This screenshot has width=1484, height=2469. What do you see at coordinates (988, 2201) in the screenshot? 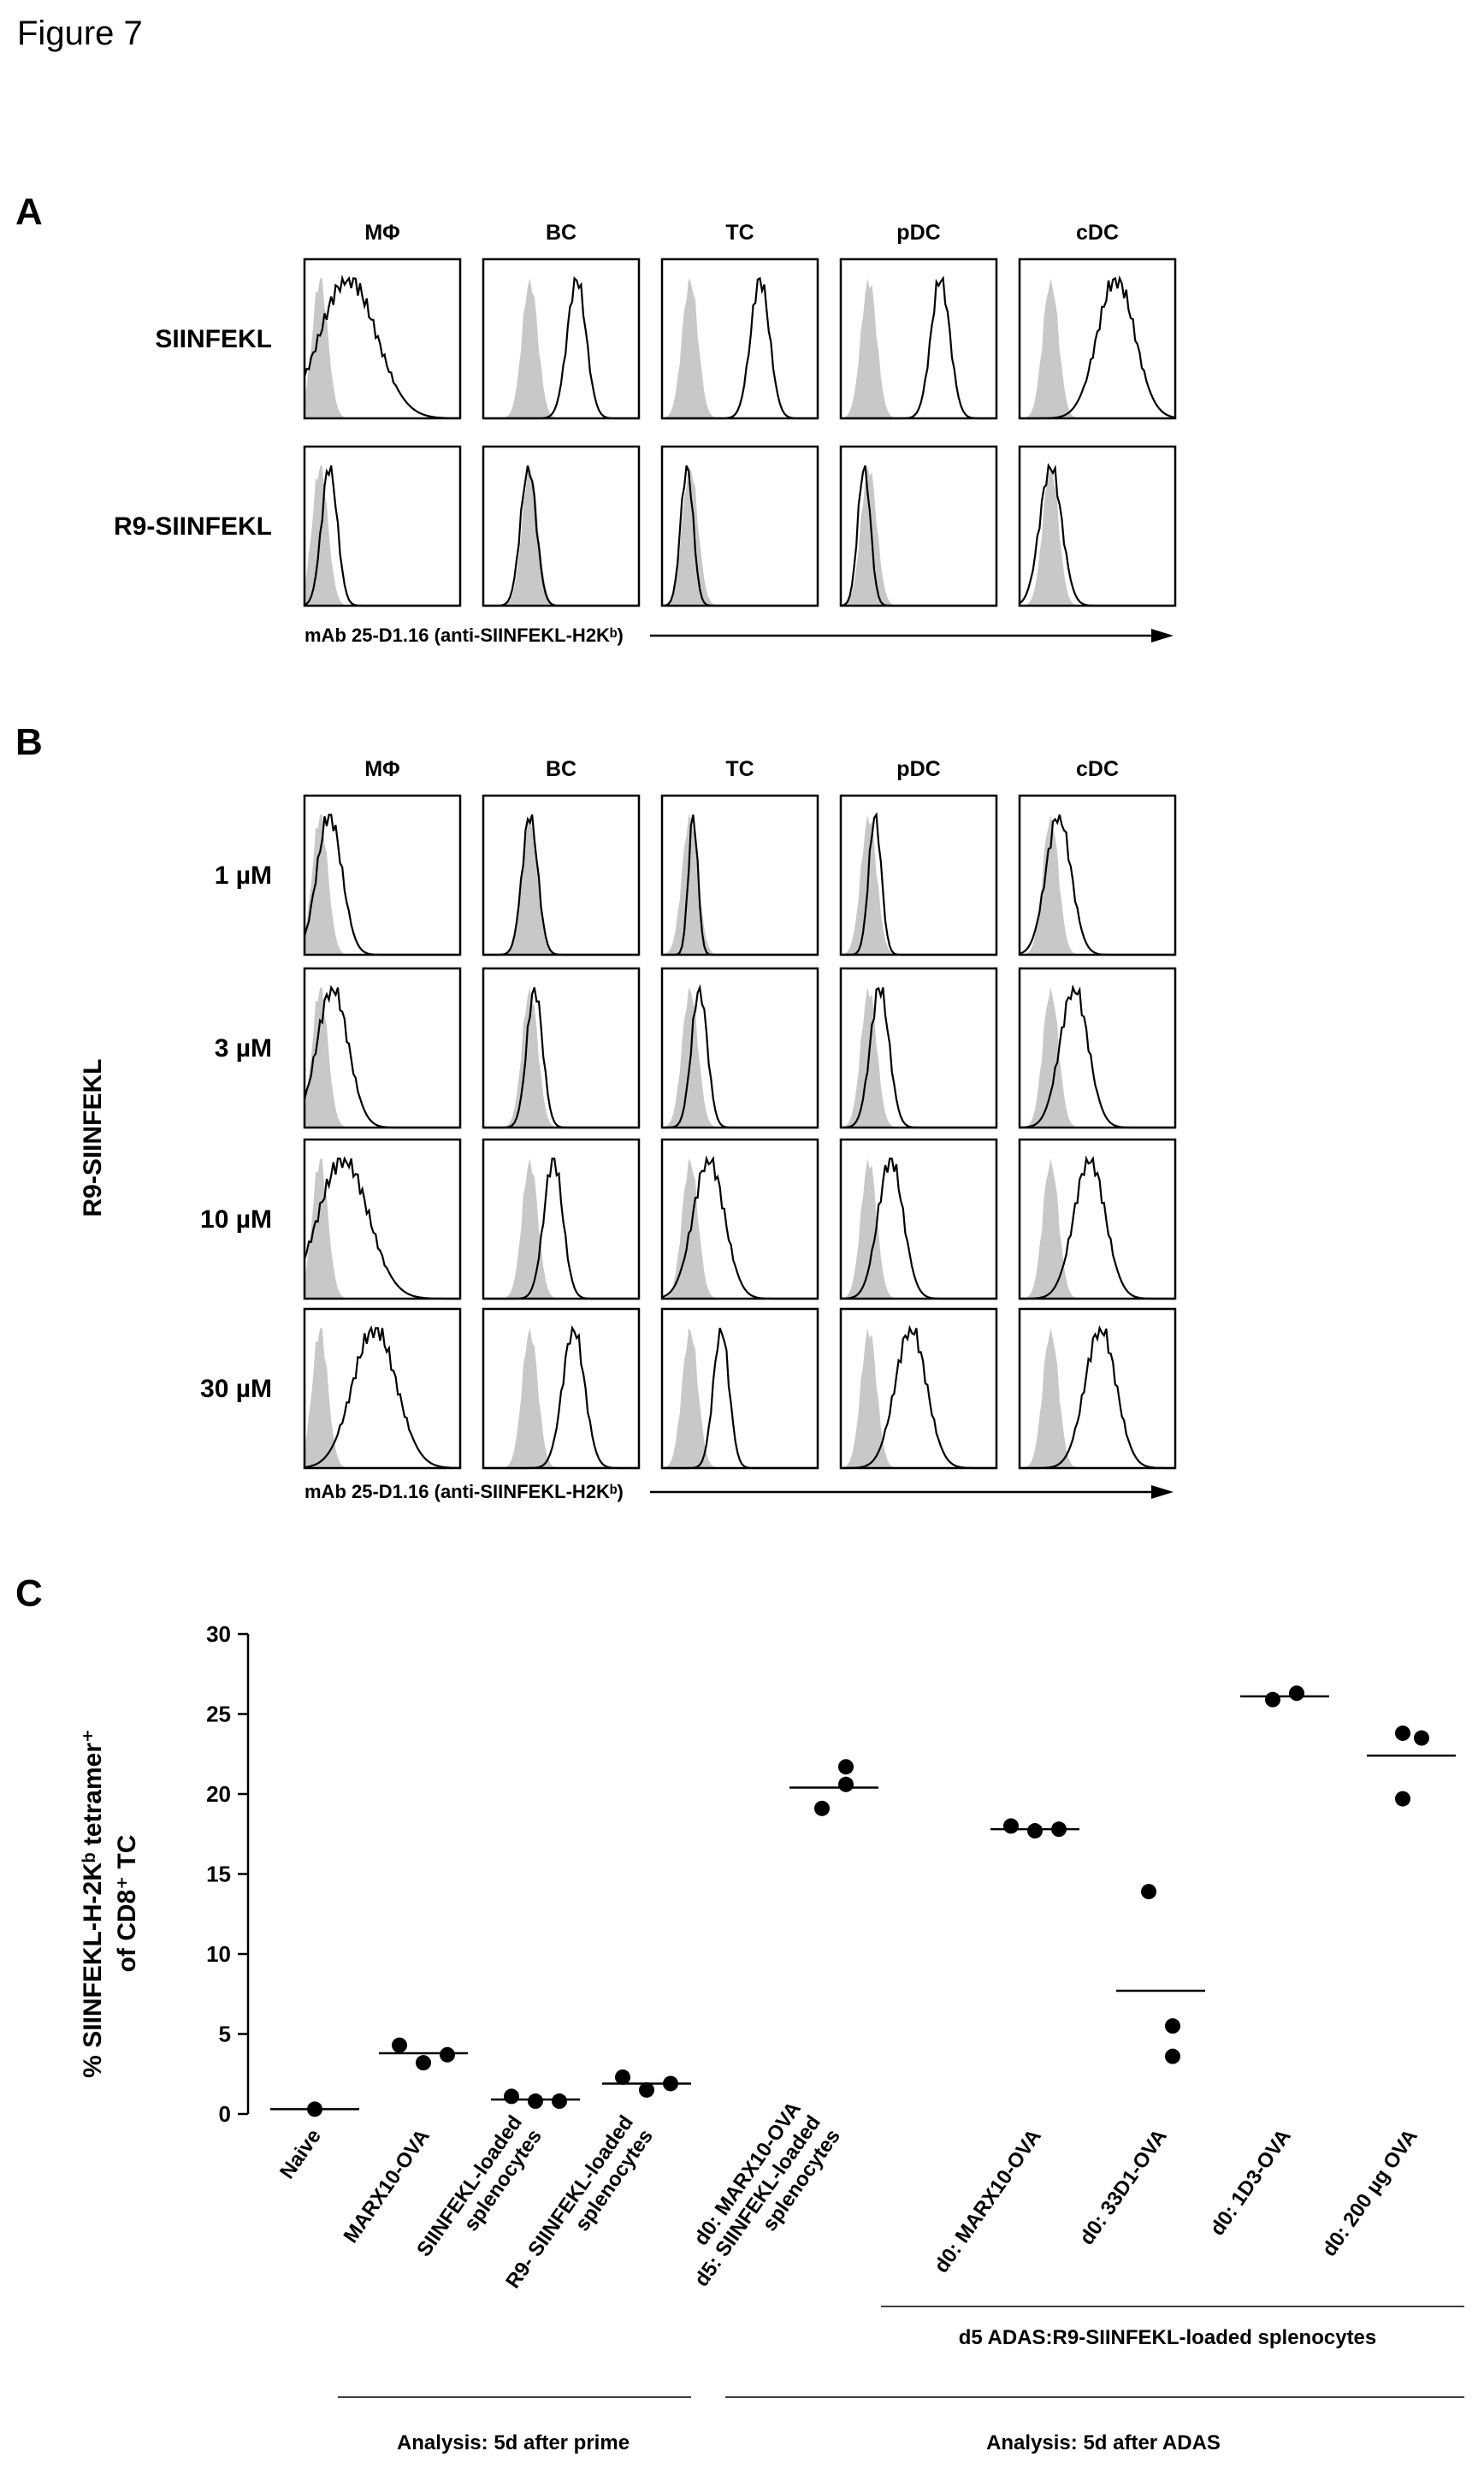
I see `category-label-d0-marx10-ova: d0: MARX10-OVA` at bounding box center [988, 2201].